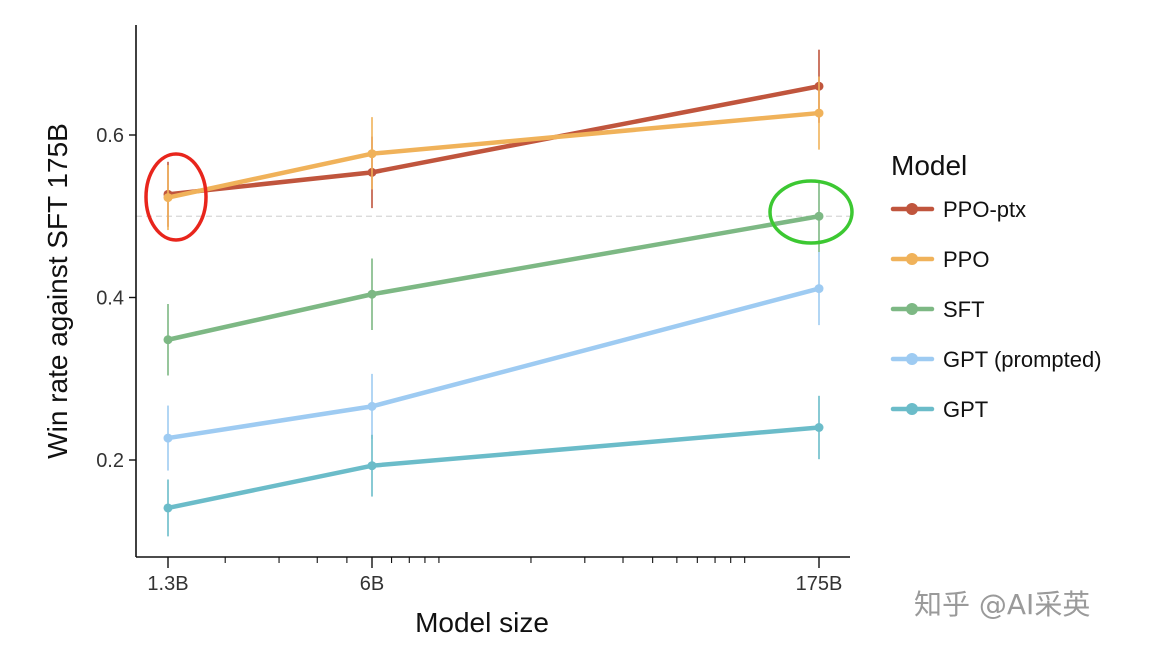 This screenshot has height=650, width=1154. What do you see at coordinates (494, 576) in the screenshot?
I see `x-ticks: 1.3B 6B 175B` at bounding box center [494, 576].